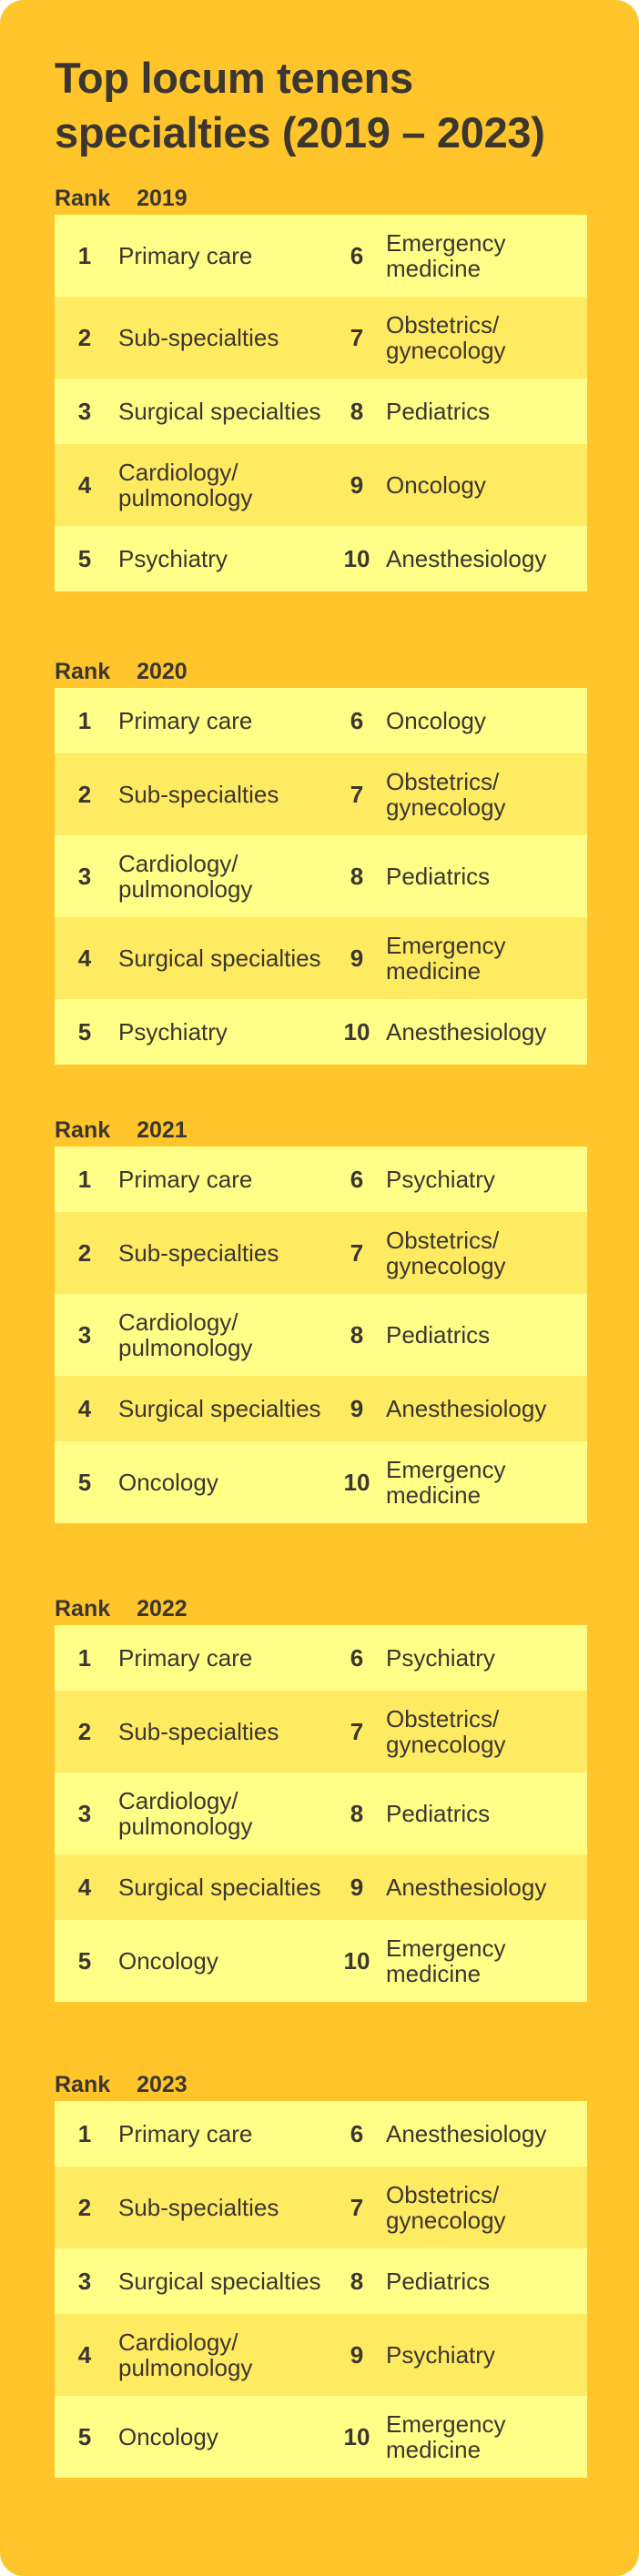 The width and height of the screenshot is (639, 2576). Describe the element at coordinates (162, 2084) in the screenshot. I see `year-label: 2023` at that location.